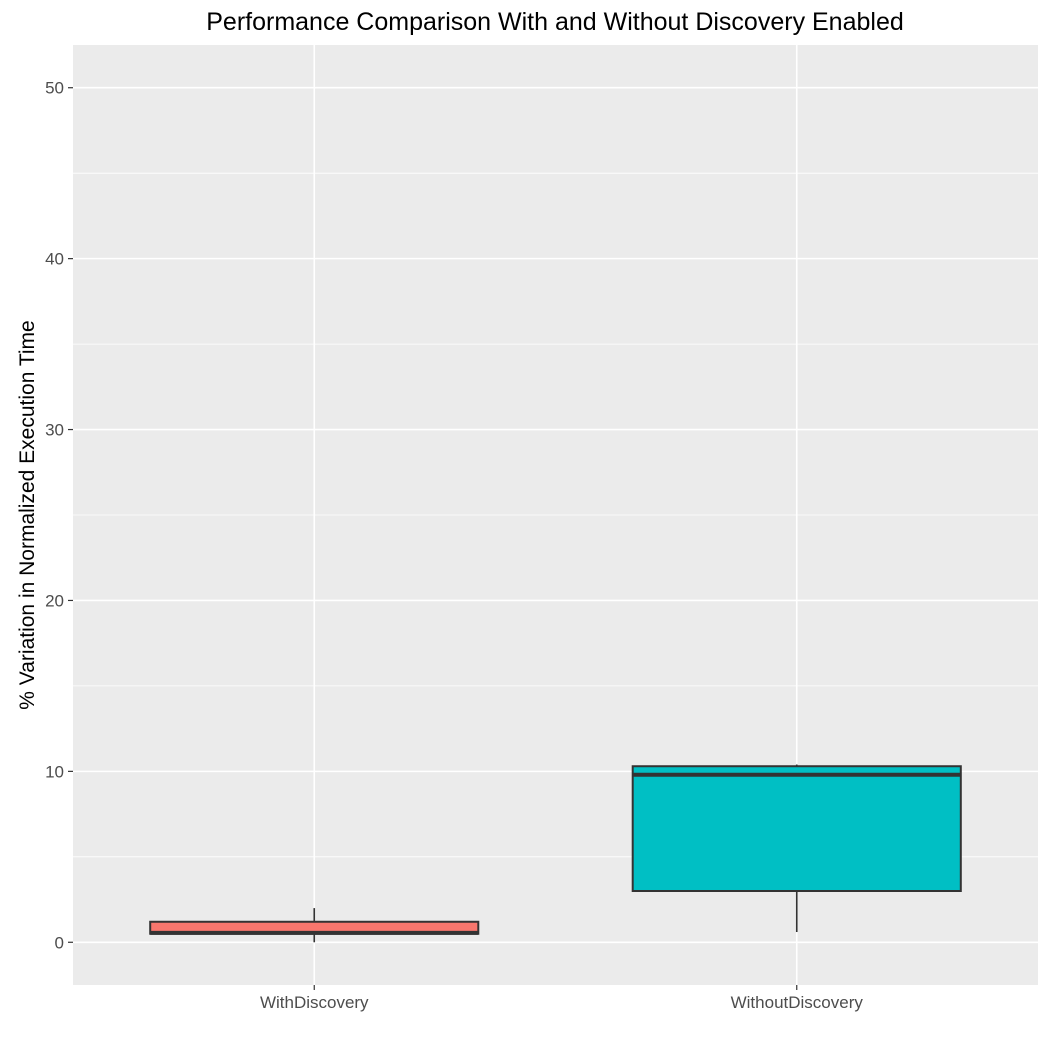 The height and width of the screenshot is (1055, 1050). Describe the element at coordinates (314, 925) in the screenshot. I see `box-WithDiscovery` at that location.